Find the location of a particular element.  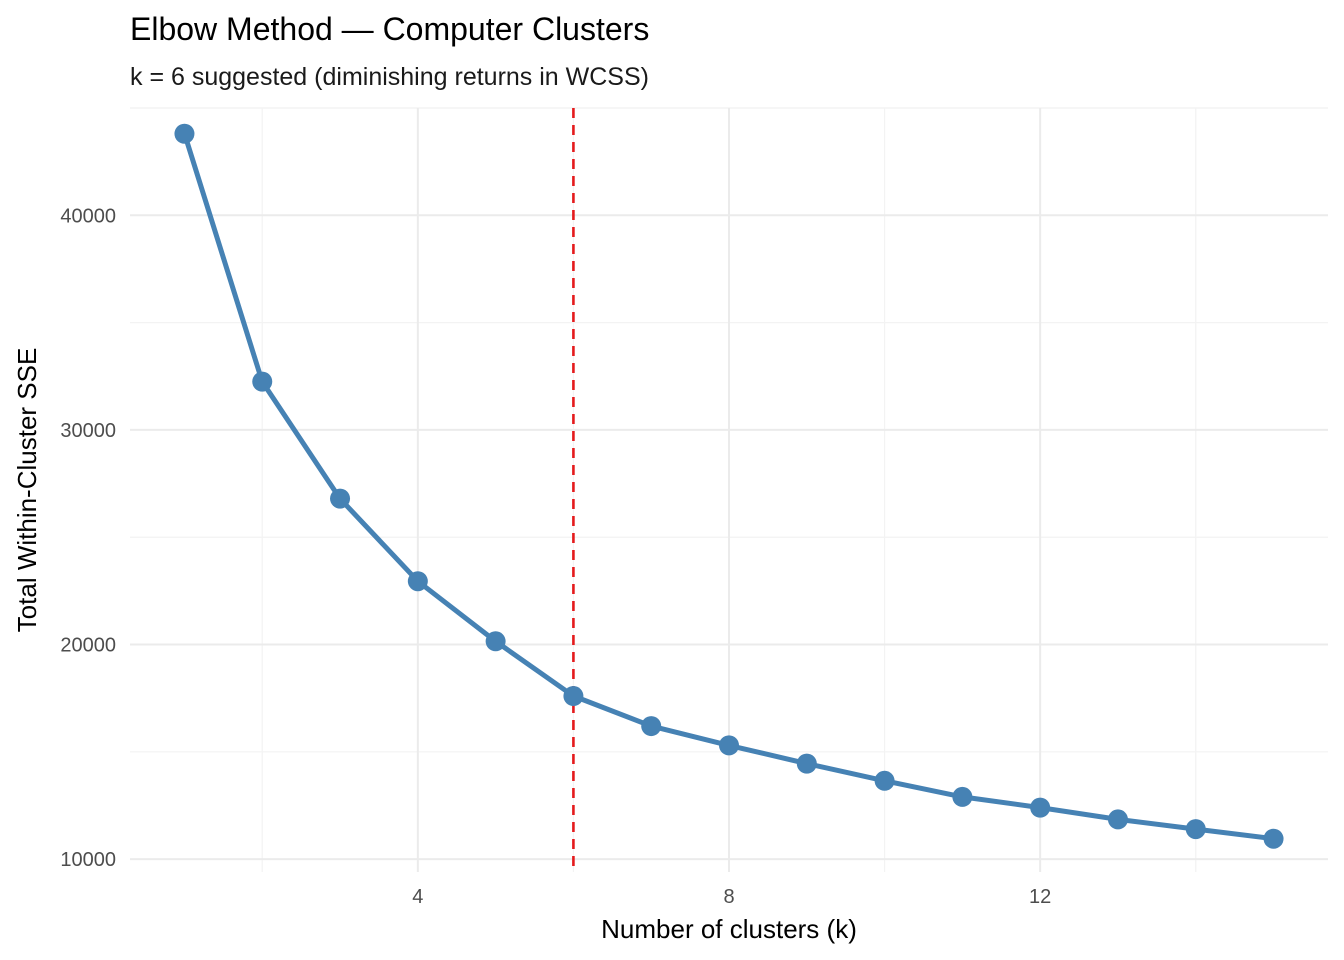

x-tick-label: 8 is located at coordinates (728, 897).